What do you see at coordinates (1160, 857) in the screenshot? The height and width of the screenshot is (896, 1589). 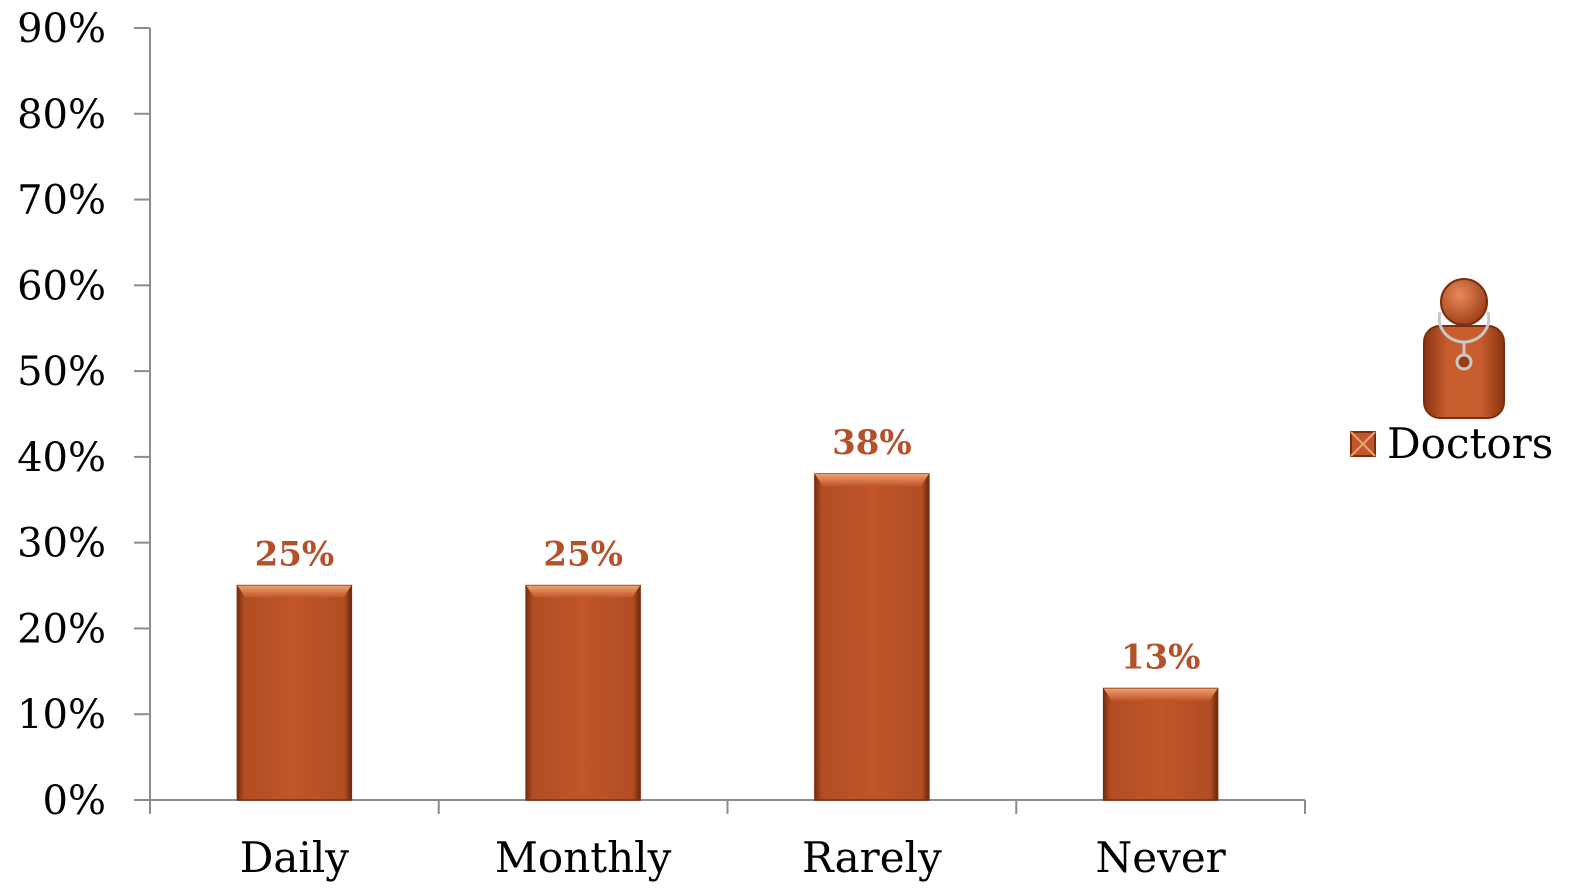 I see `x-tick-label: Never` at bounding box center [1160, 857].